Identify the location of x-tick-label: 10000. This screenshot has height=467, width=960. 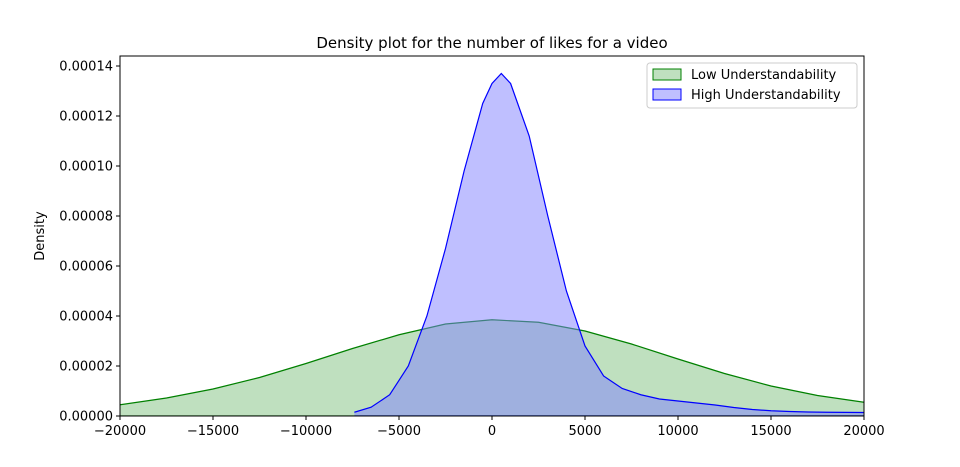
(677, 431).